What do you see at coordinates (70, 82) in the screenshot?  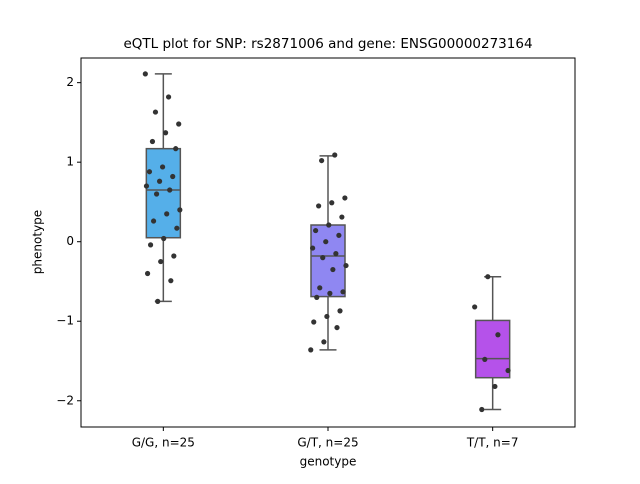 I see `y-tick-label: 2` at bounding box center [70, 82].